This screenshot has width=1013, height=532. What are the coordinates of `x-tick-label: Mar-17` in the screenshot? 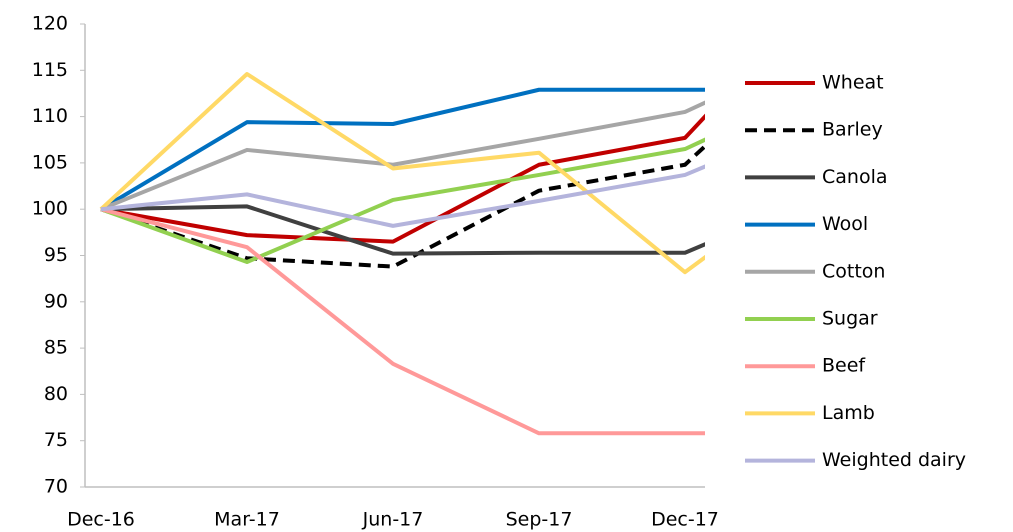 It's located at (247, 520).